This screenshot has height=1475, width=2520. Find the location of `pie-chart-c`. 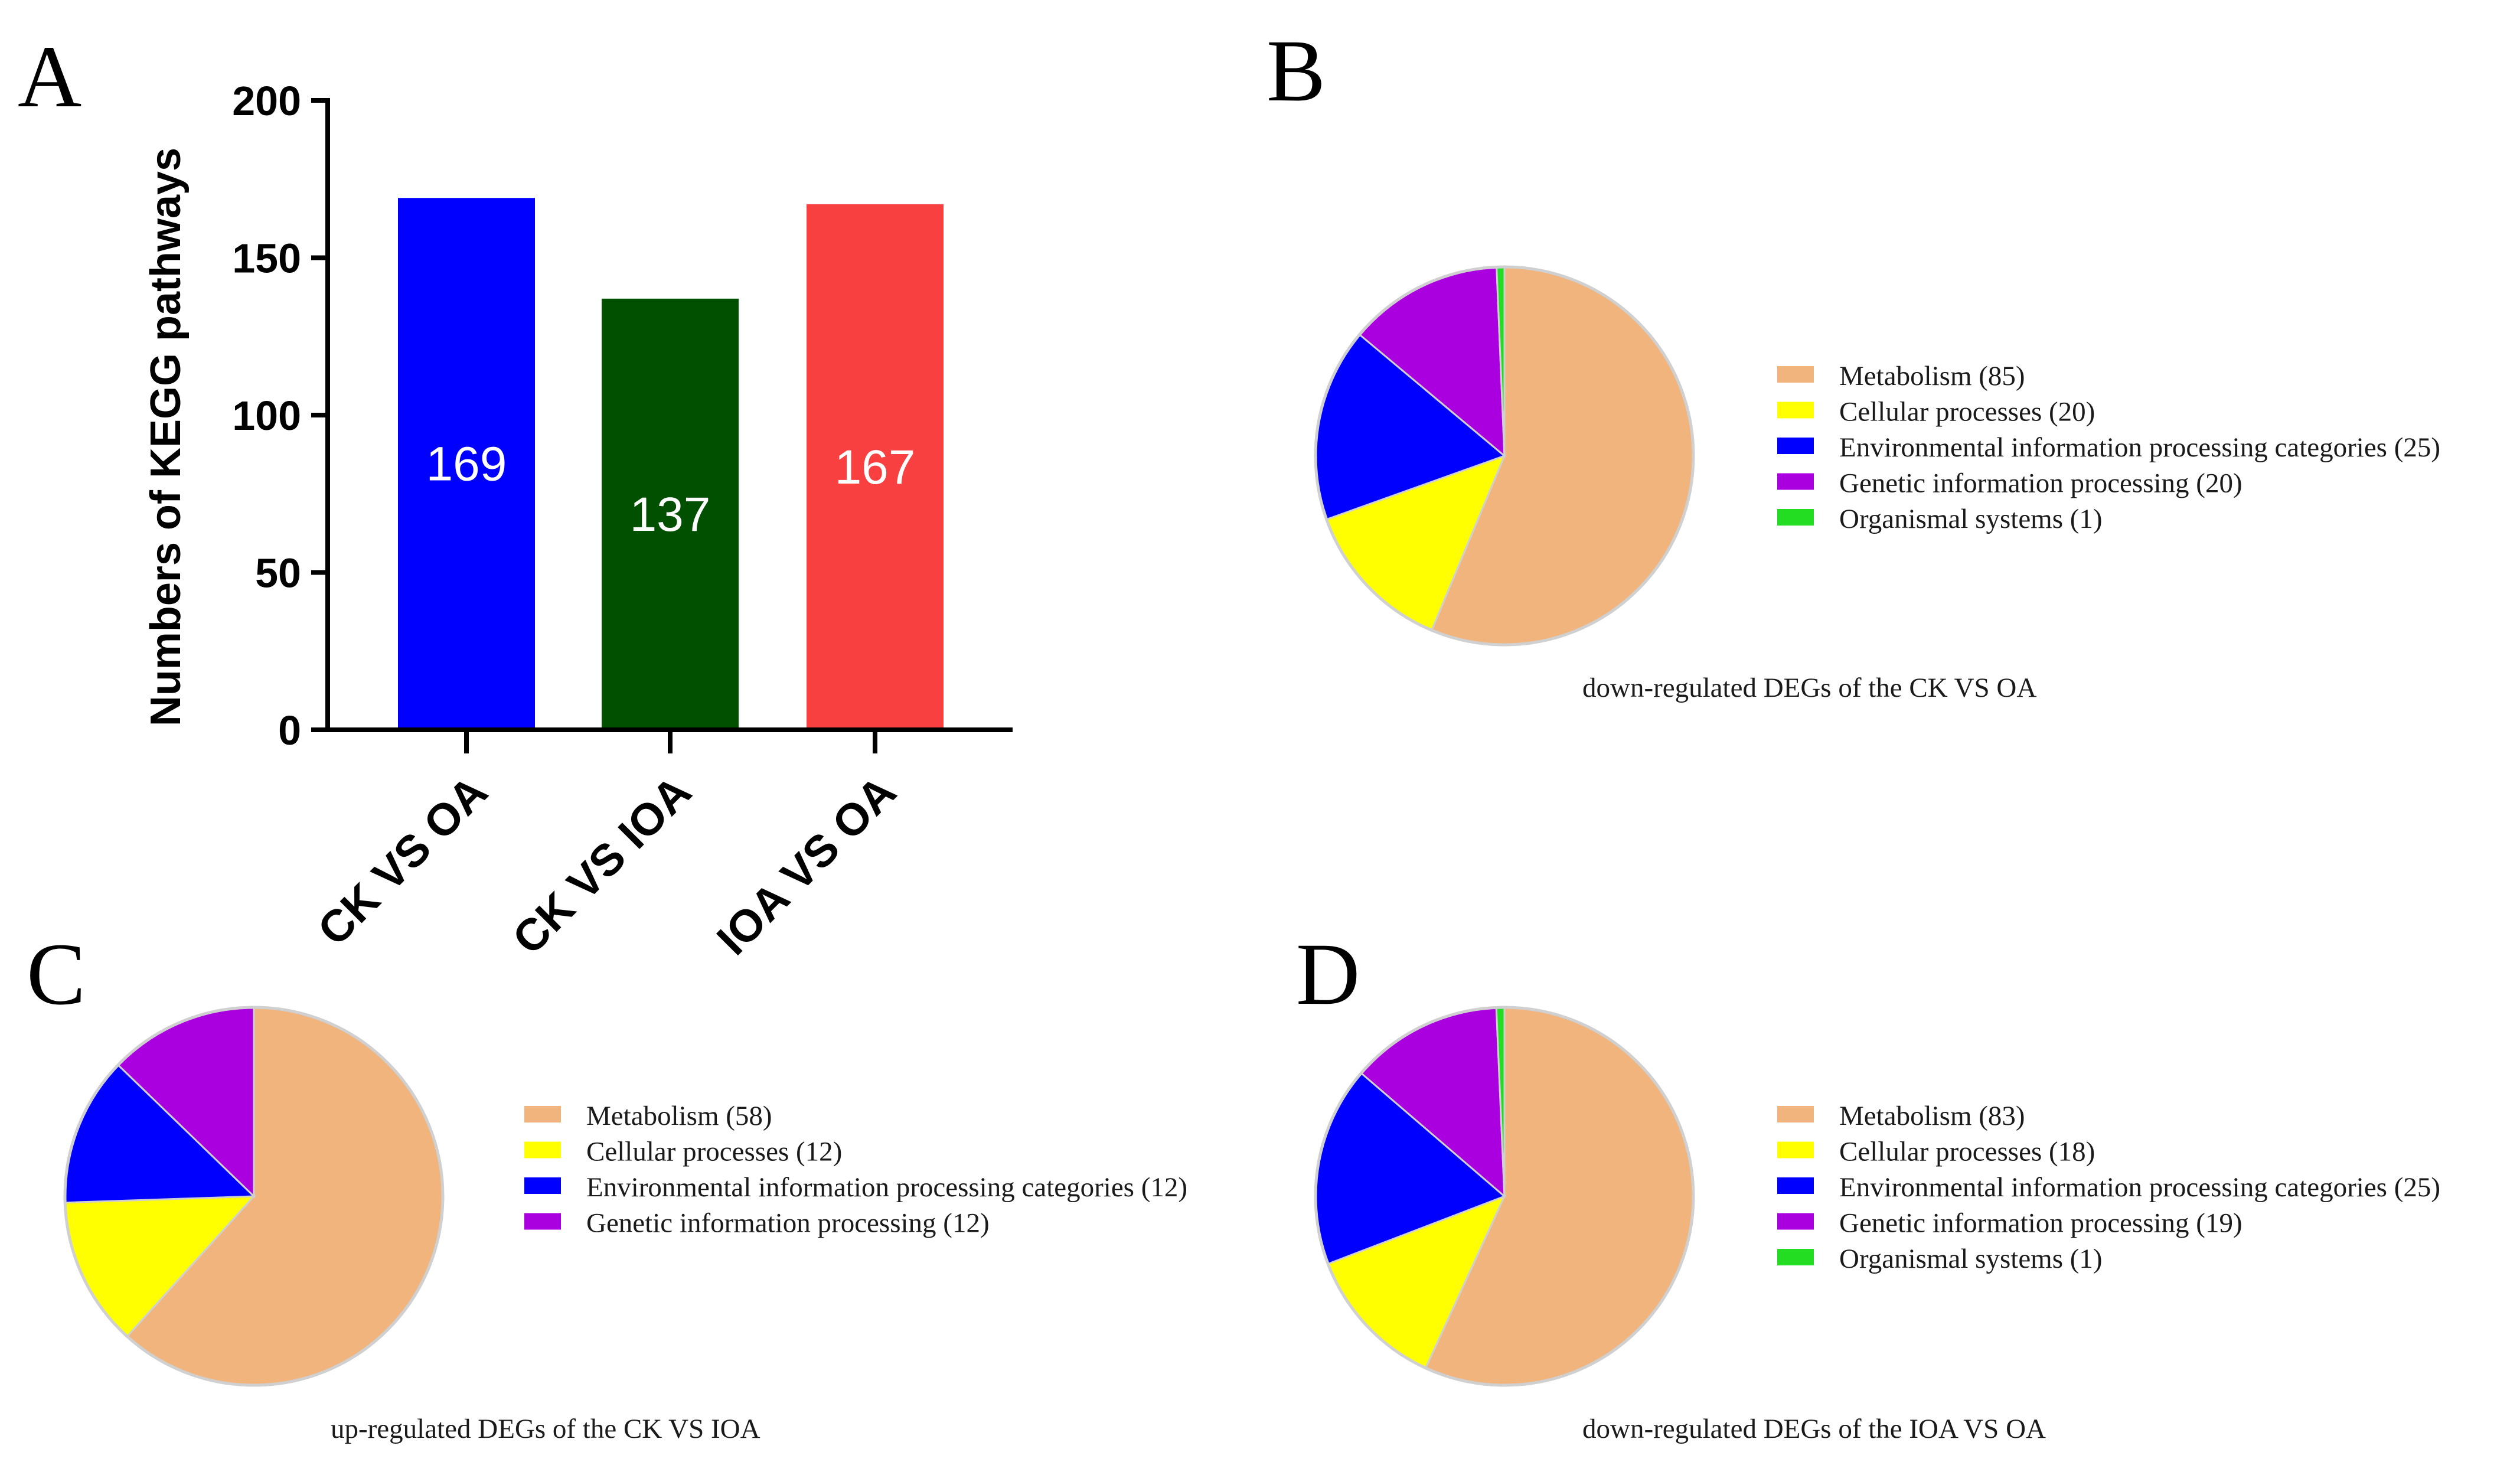

pie-chart-c is located at coordinates (254, 1196).